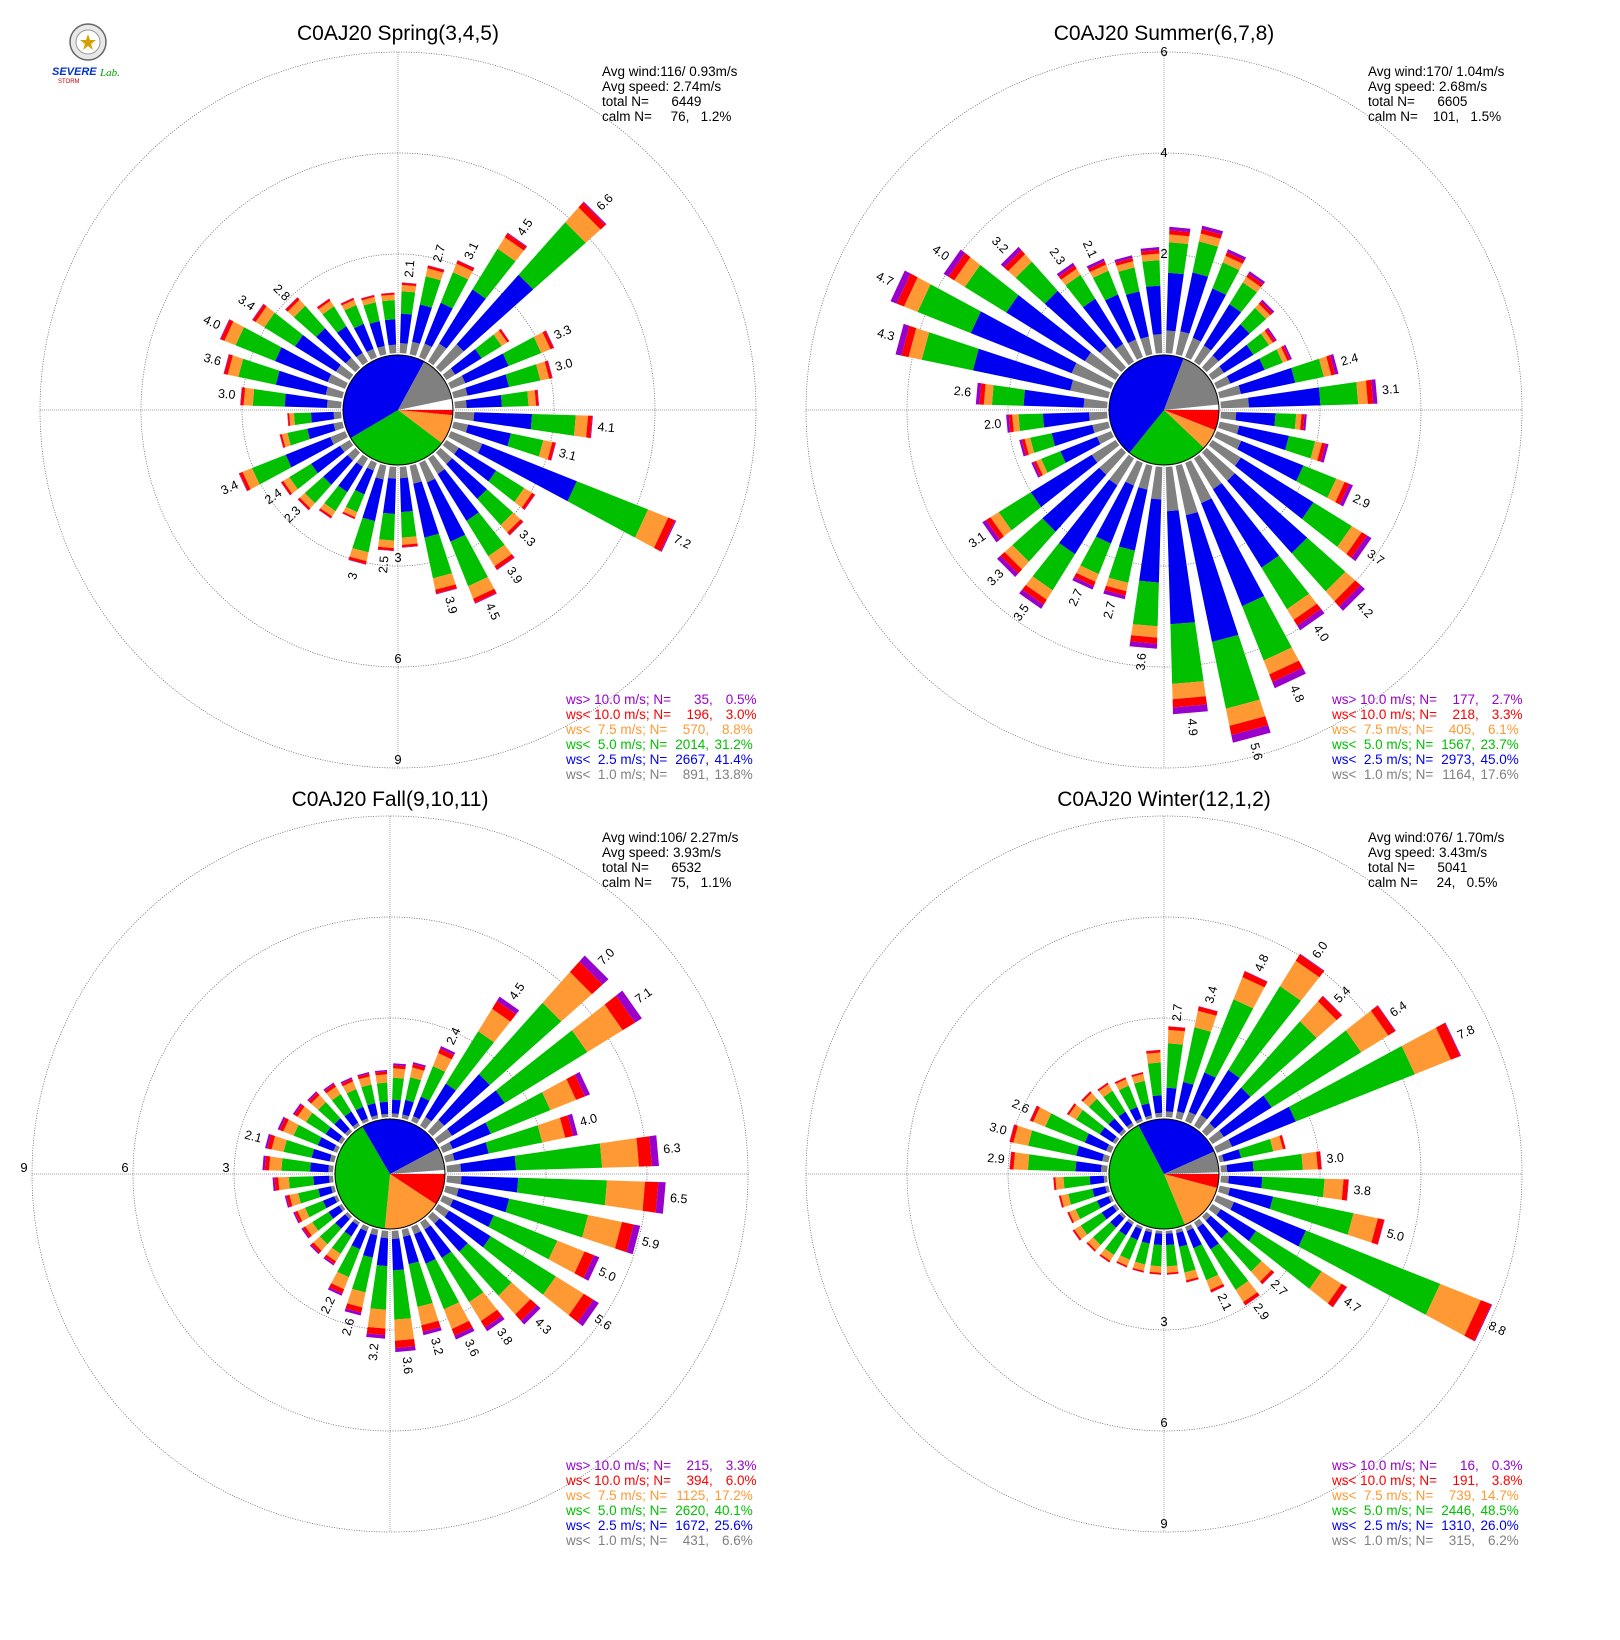 The image size is (1620, 1640). Describe the element at coordinates (1111, 299) in the screenshot. I see `petal-335: 2.1` at that location.